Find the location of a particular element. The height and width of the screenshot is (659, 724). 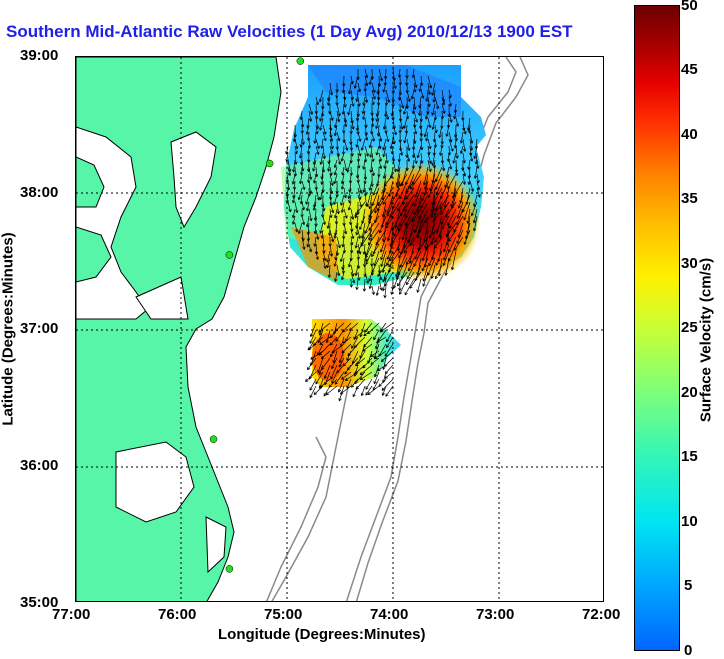

colorbar-tick: 40 is located at coordinates (689, 134).